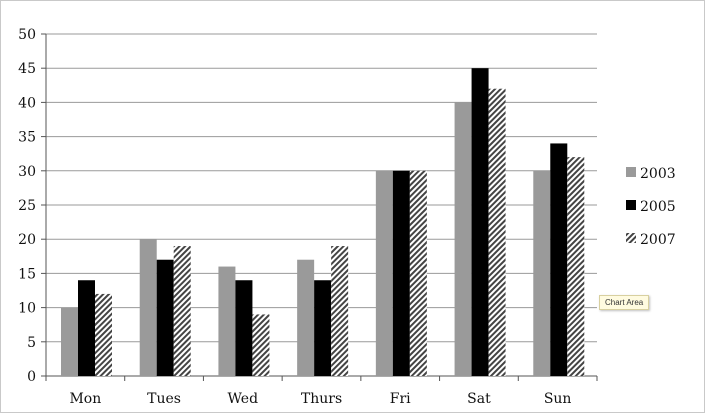 This screenshot has height=413, width=705. I want to click on x-tick-label-thurs: Thurs, so click(321, 399).